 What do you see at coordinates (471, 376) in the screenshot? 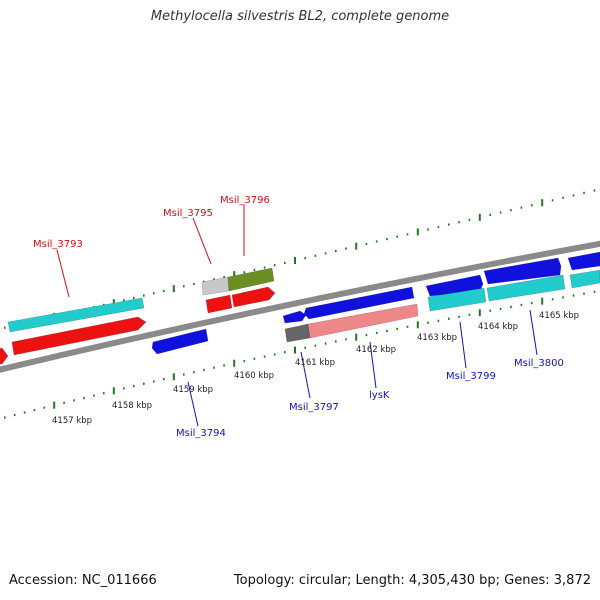
I see `gene-label-msil-3799: Msil_3799` at bounding box center [471, 376].